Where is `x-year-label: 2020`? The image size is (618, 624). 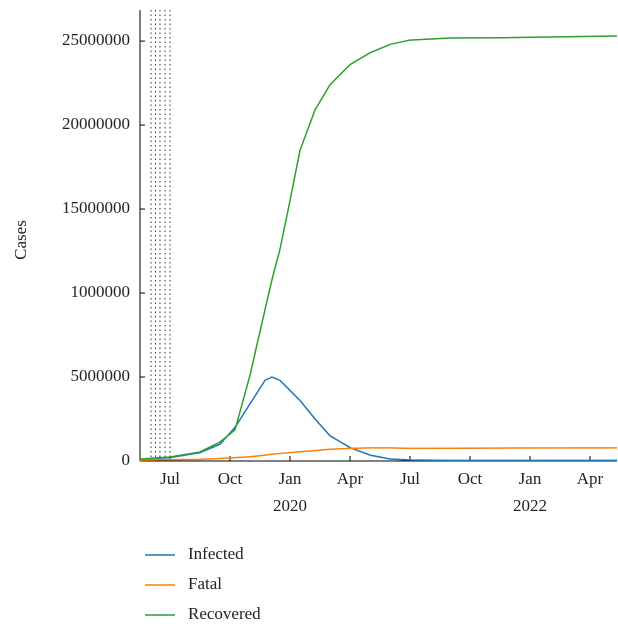
x-year-label: 2020 is located at coordinates (290, 505).